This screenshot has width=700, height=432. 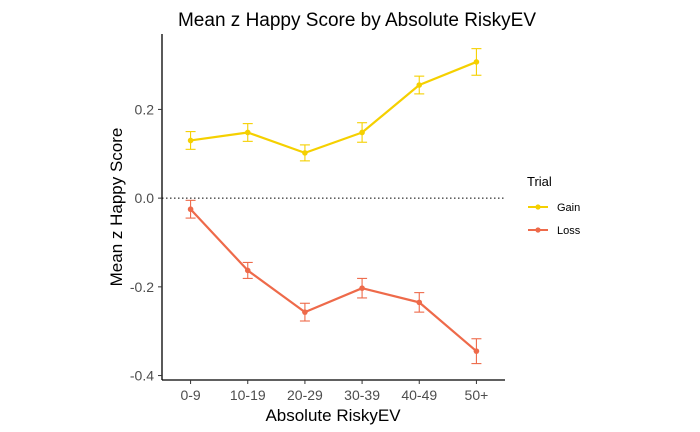 What do you see at coordinates (554, 205) in the screenshot?
I see `legend: Trial Gain Loss` at bounding box center [554, 205].